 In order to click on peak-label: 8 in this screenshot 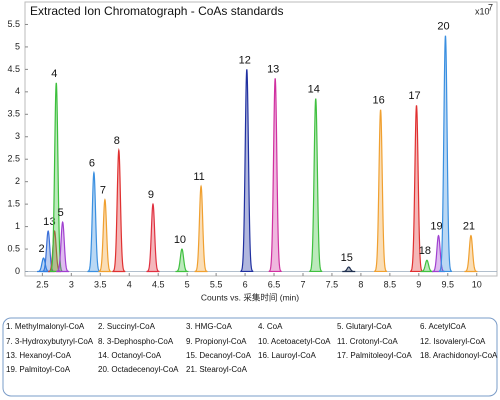, I will do `click(117, 141)`.